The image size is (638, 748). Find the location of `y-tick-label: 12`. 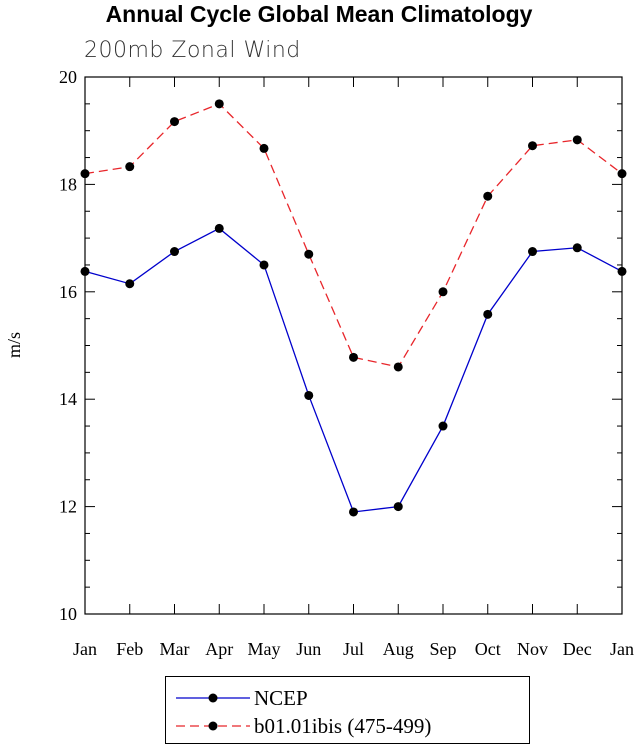

y-tick-label: 12 is located at coordinates (68, 507).